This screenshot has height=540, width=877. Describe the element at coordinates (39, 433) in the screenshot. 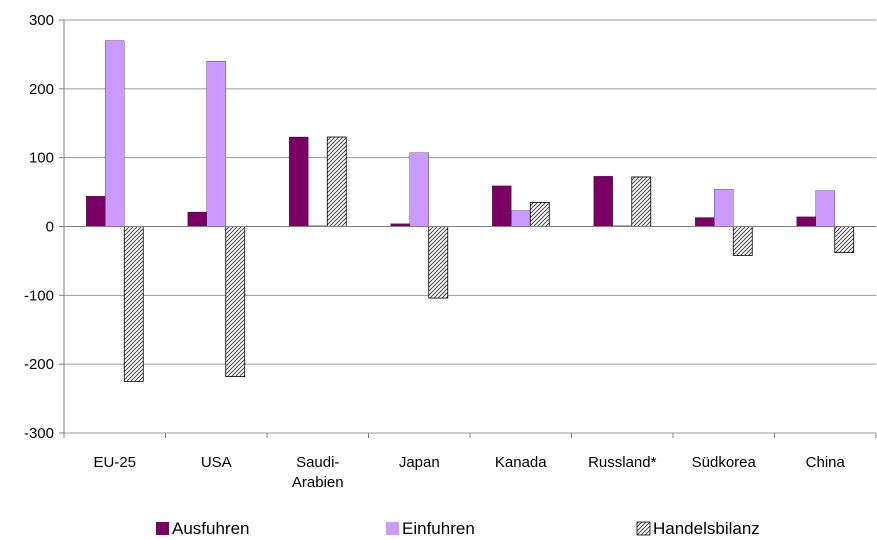

I see `y-tick-label: -300` at that location.